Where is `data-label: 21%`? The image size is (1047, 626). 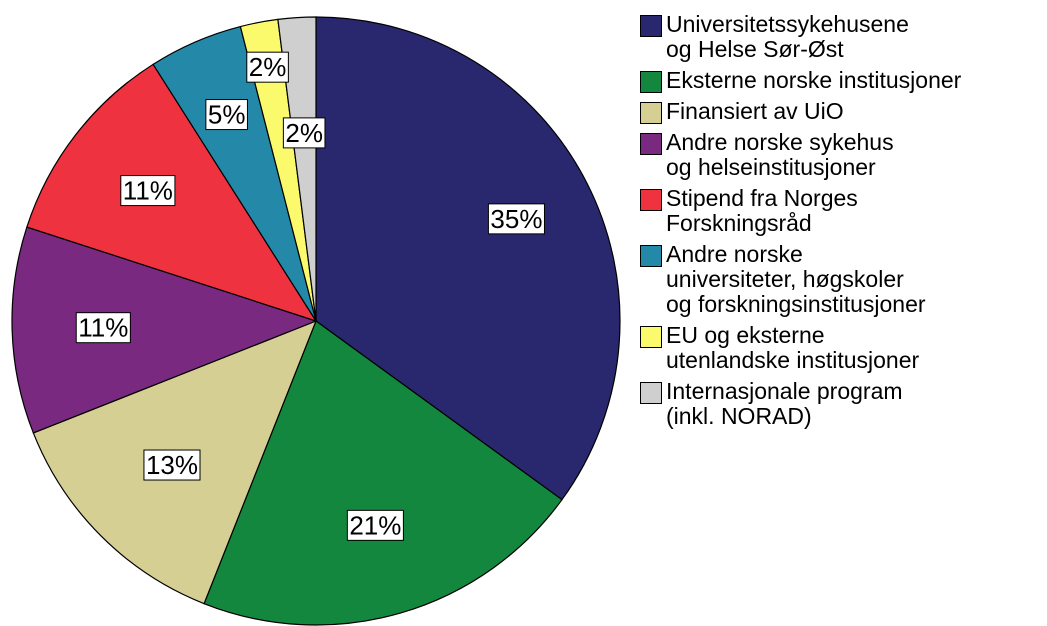 data-label: 21% is located at coordinates (375, 525).